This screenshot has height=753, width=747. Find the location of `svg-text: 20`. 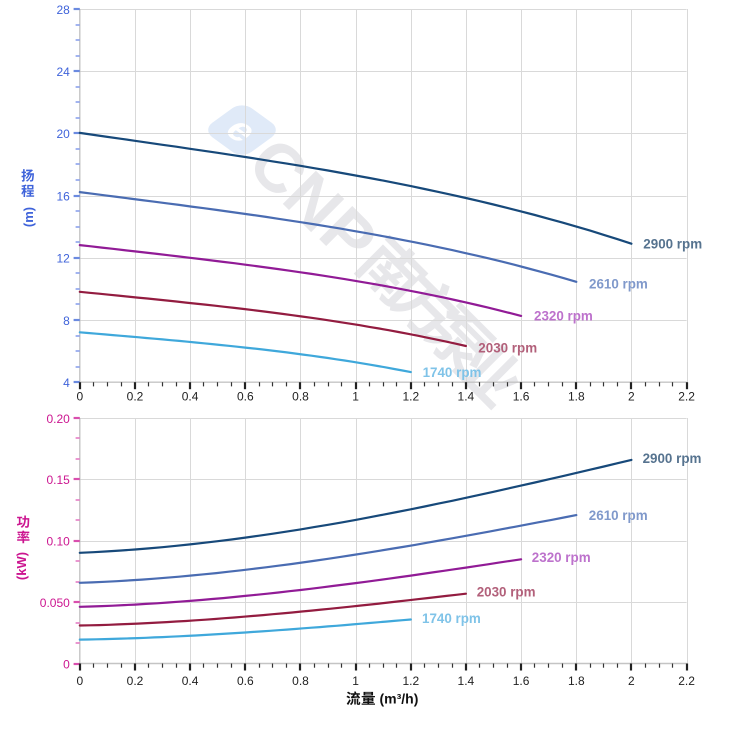

svg-text: 20 is located at coordinates (63, 134).